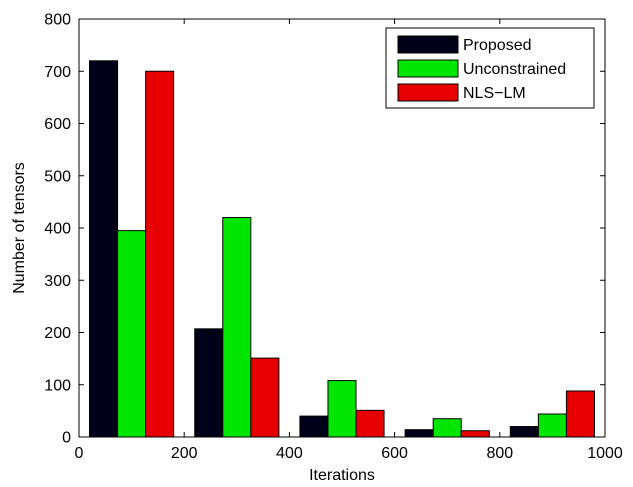 Image resolution: width=633 pixels, height=487 pixels. I want to click on legend-label: NLS−LM, so click(494, 93).